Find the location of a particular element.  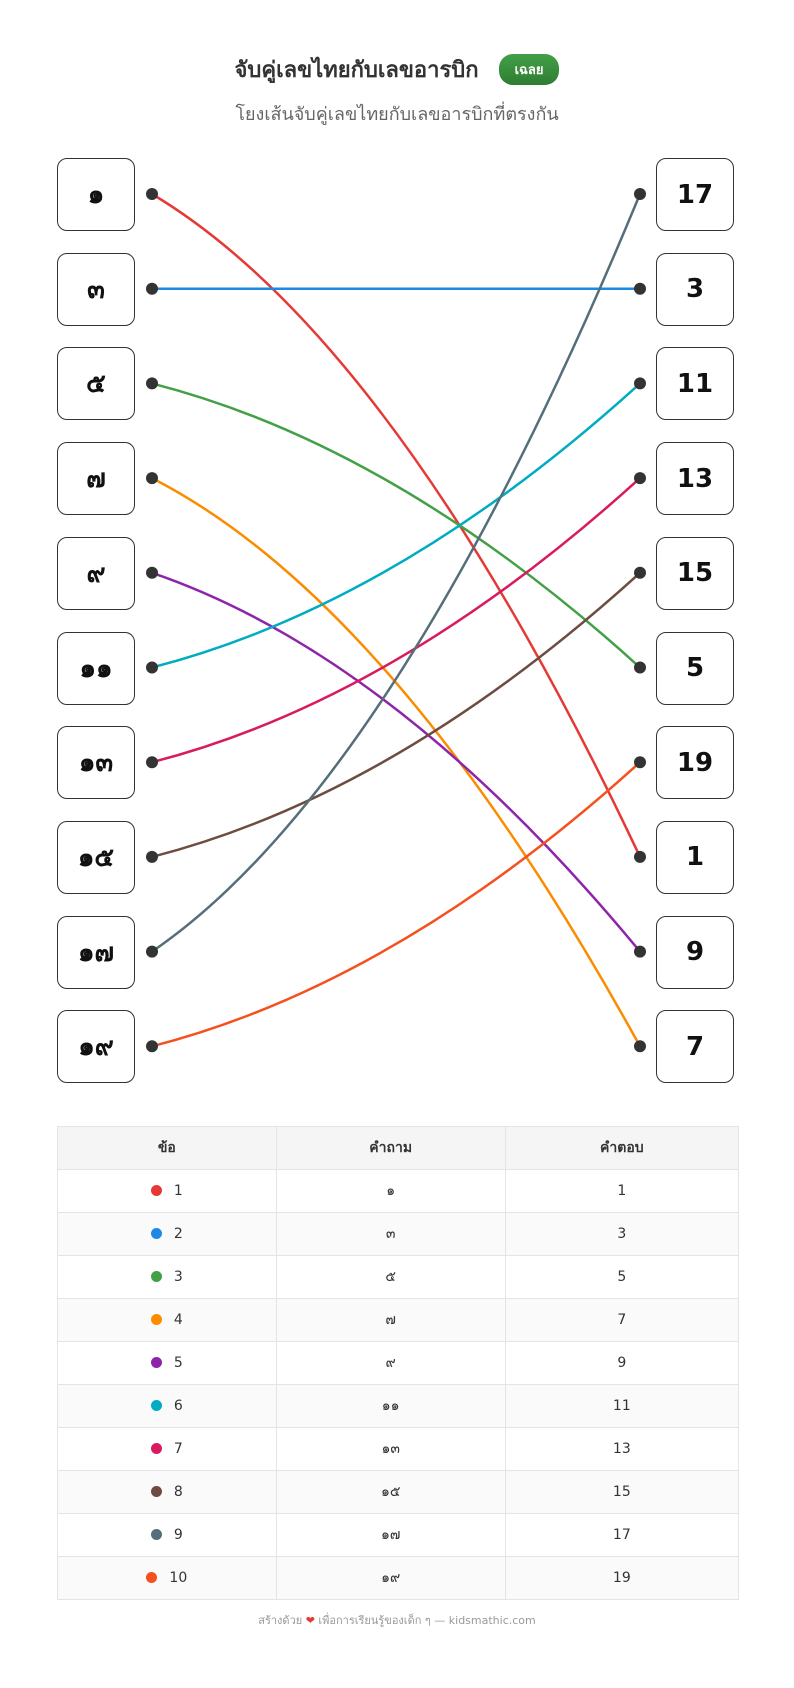

cell-answer: 5 is located at coordinates (622, 1277).